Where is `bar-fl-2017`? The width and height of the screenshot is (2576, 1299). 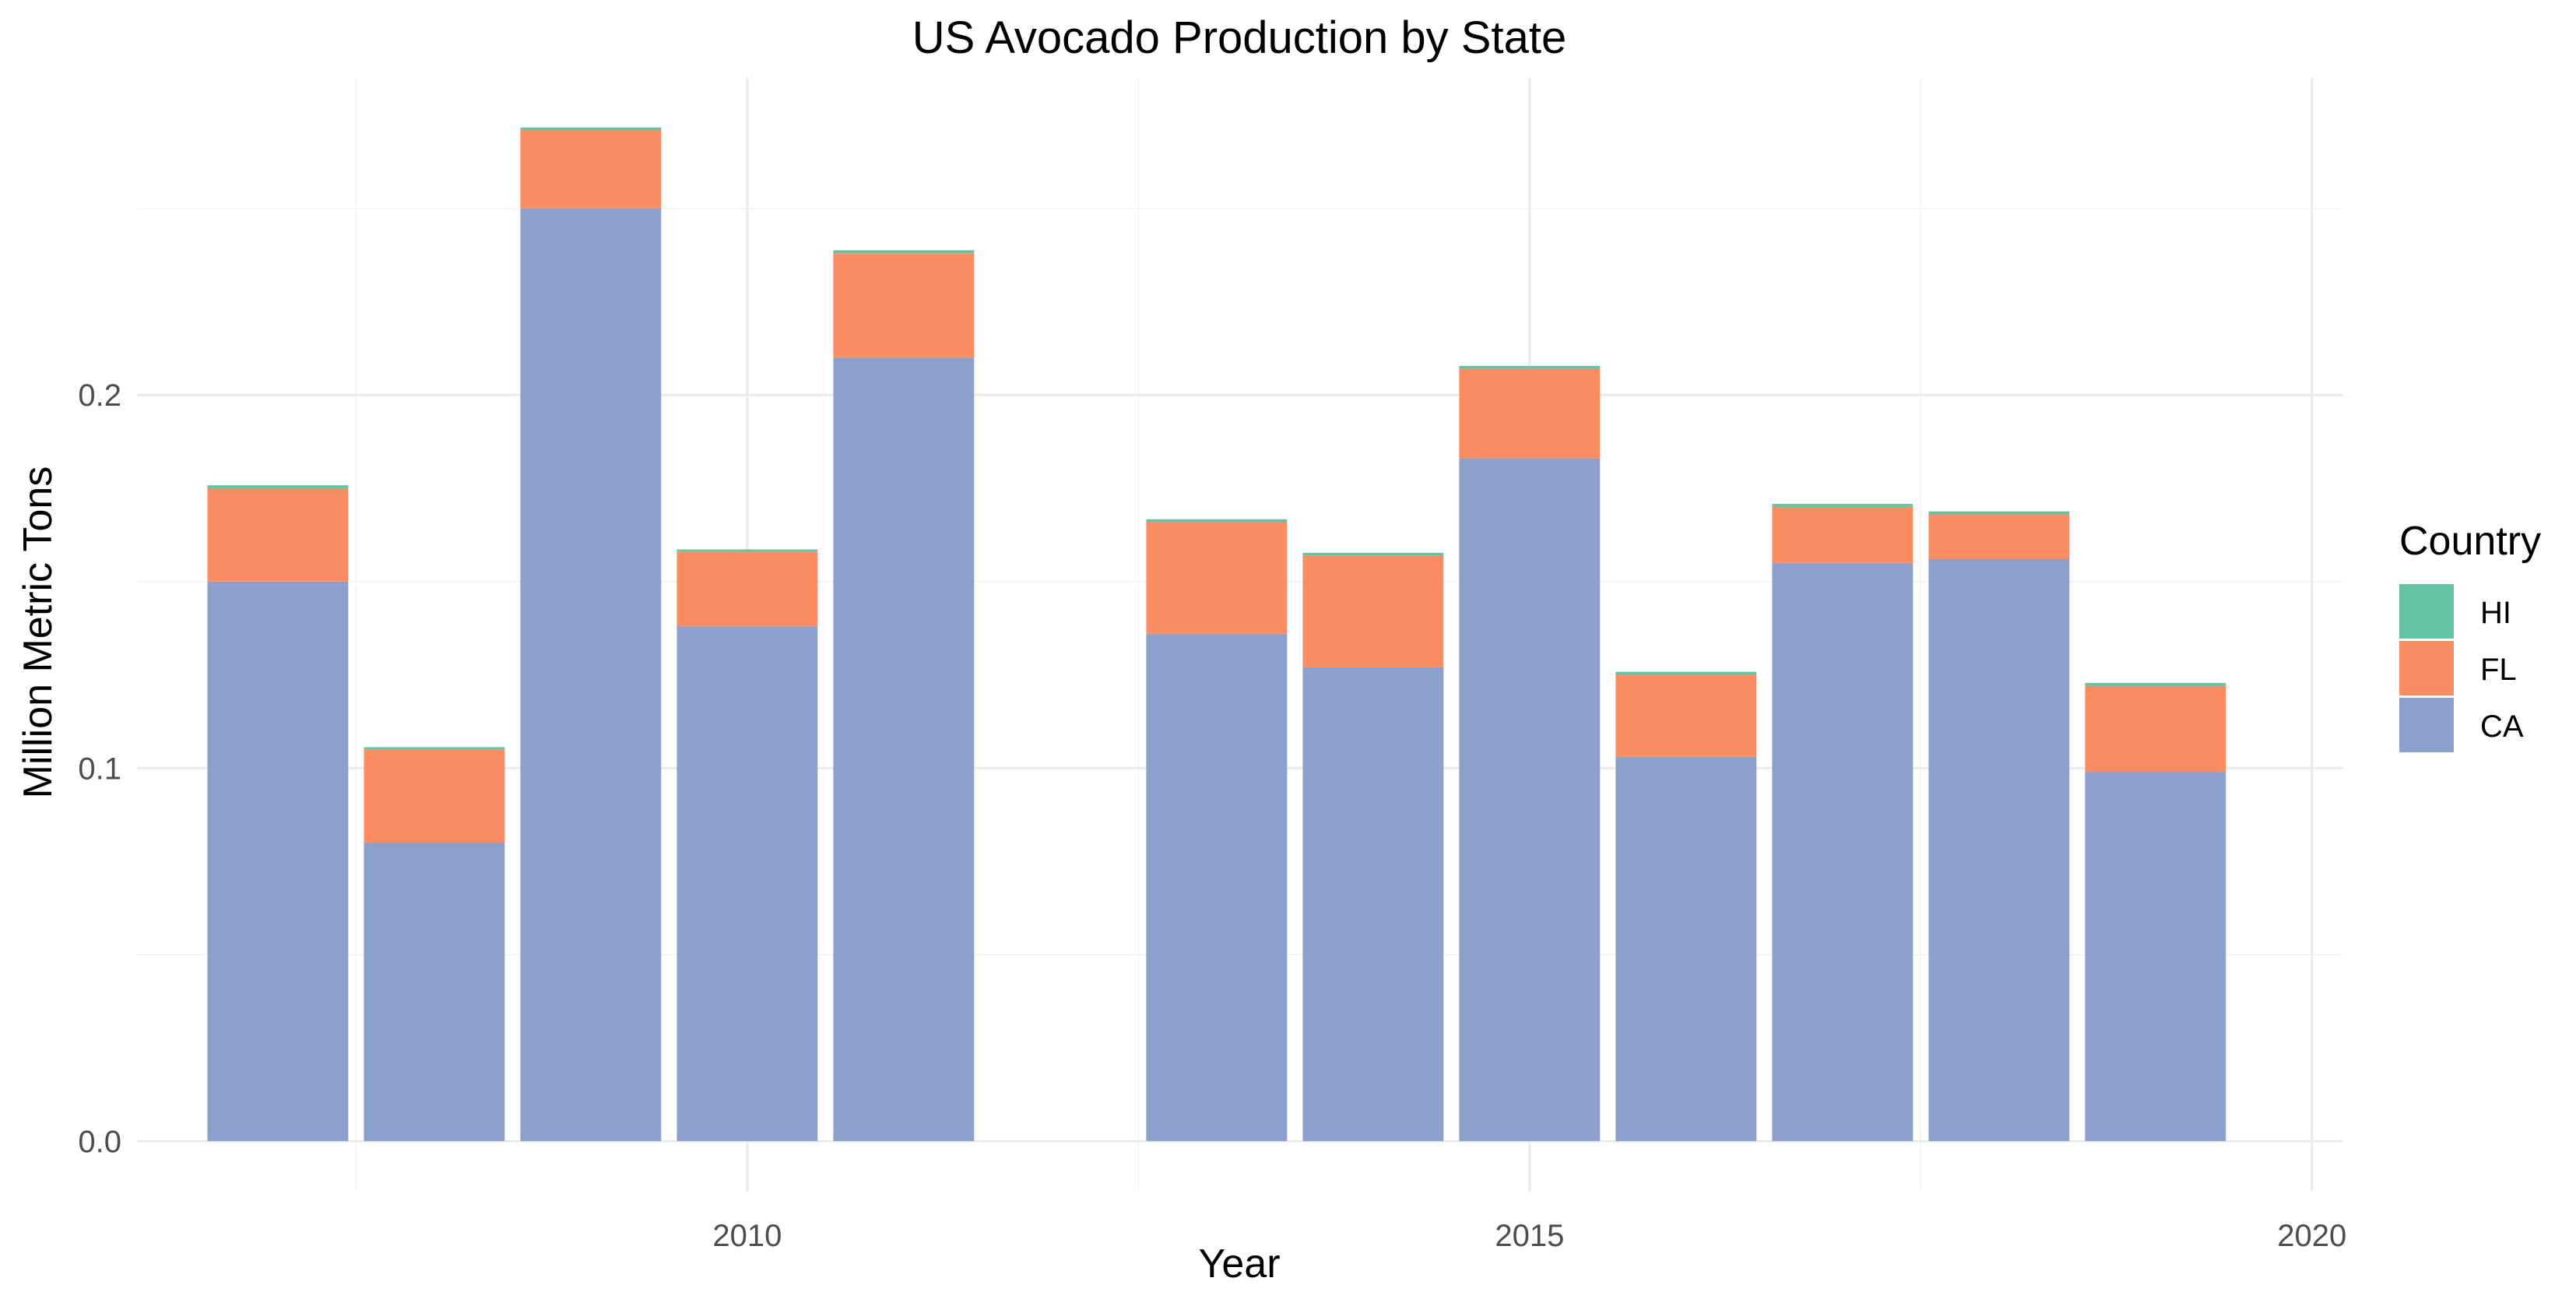 bar-fl-2017 is located at coordinates (1843, 535).